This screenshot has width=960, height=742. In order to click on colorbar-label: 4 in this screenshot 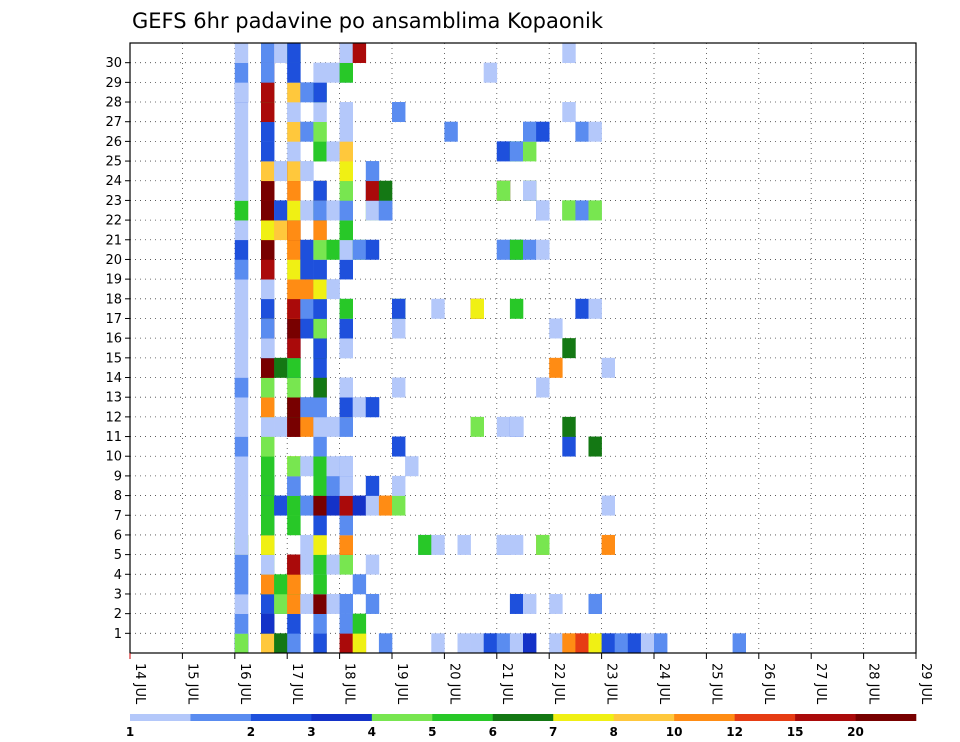, I will do `click(372, 732)`.